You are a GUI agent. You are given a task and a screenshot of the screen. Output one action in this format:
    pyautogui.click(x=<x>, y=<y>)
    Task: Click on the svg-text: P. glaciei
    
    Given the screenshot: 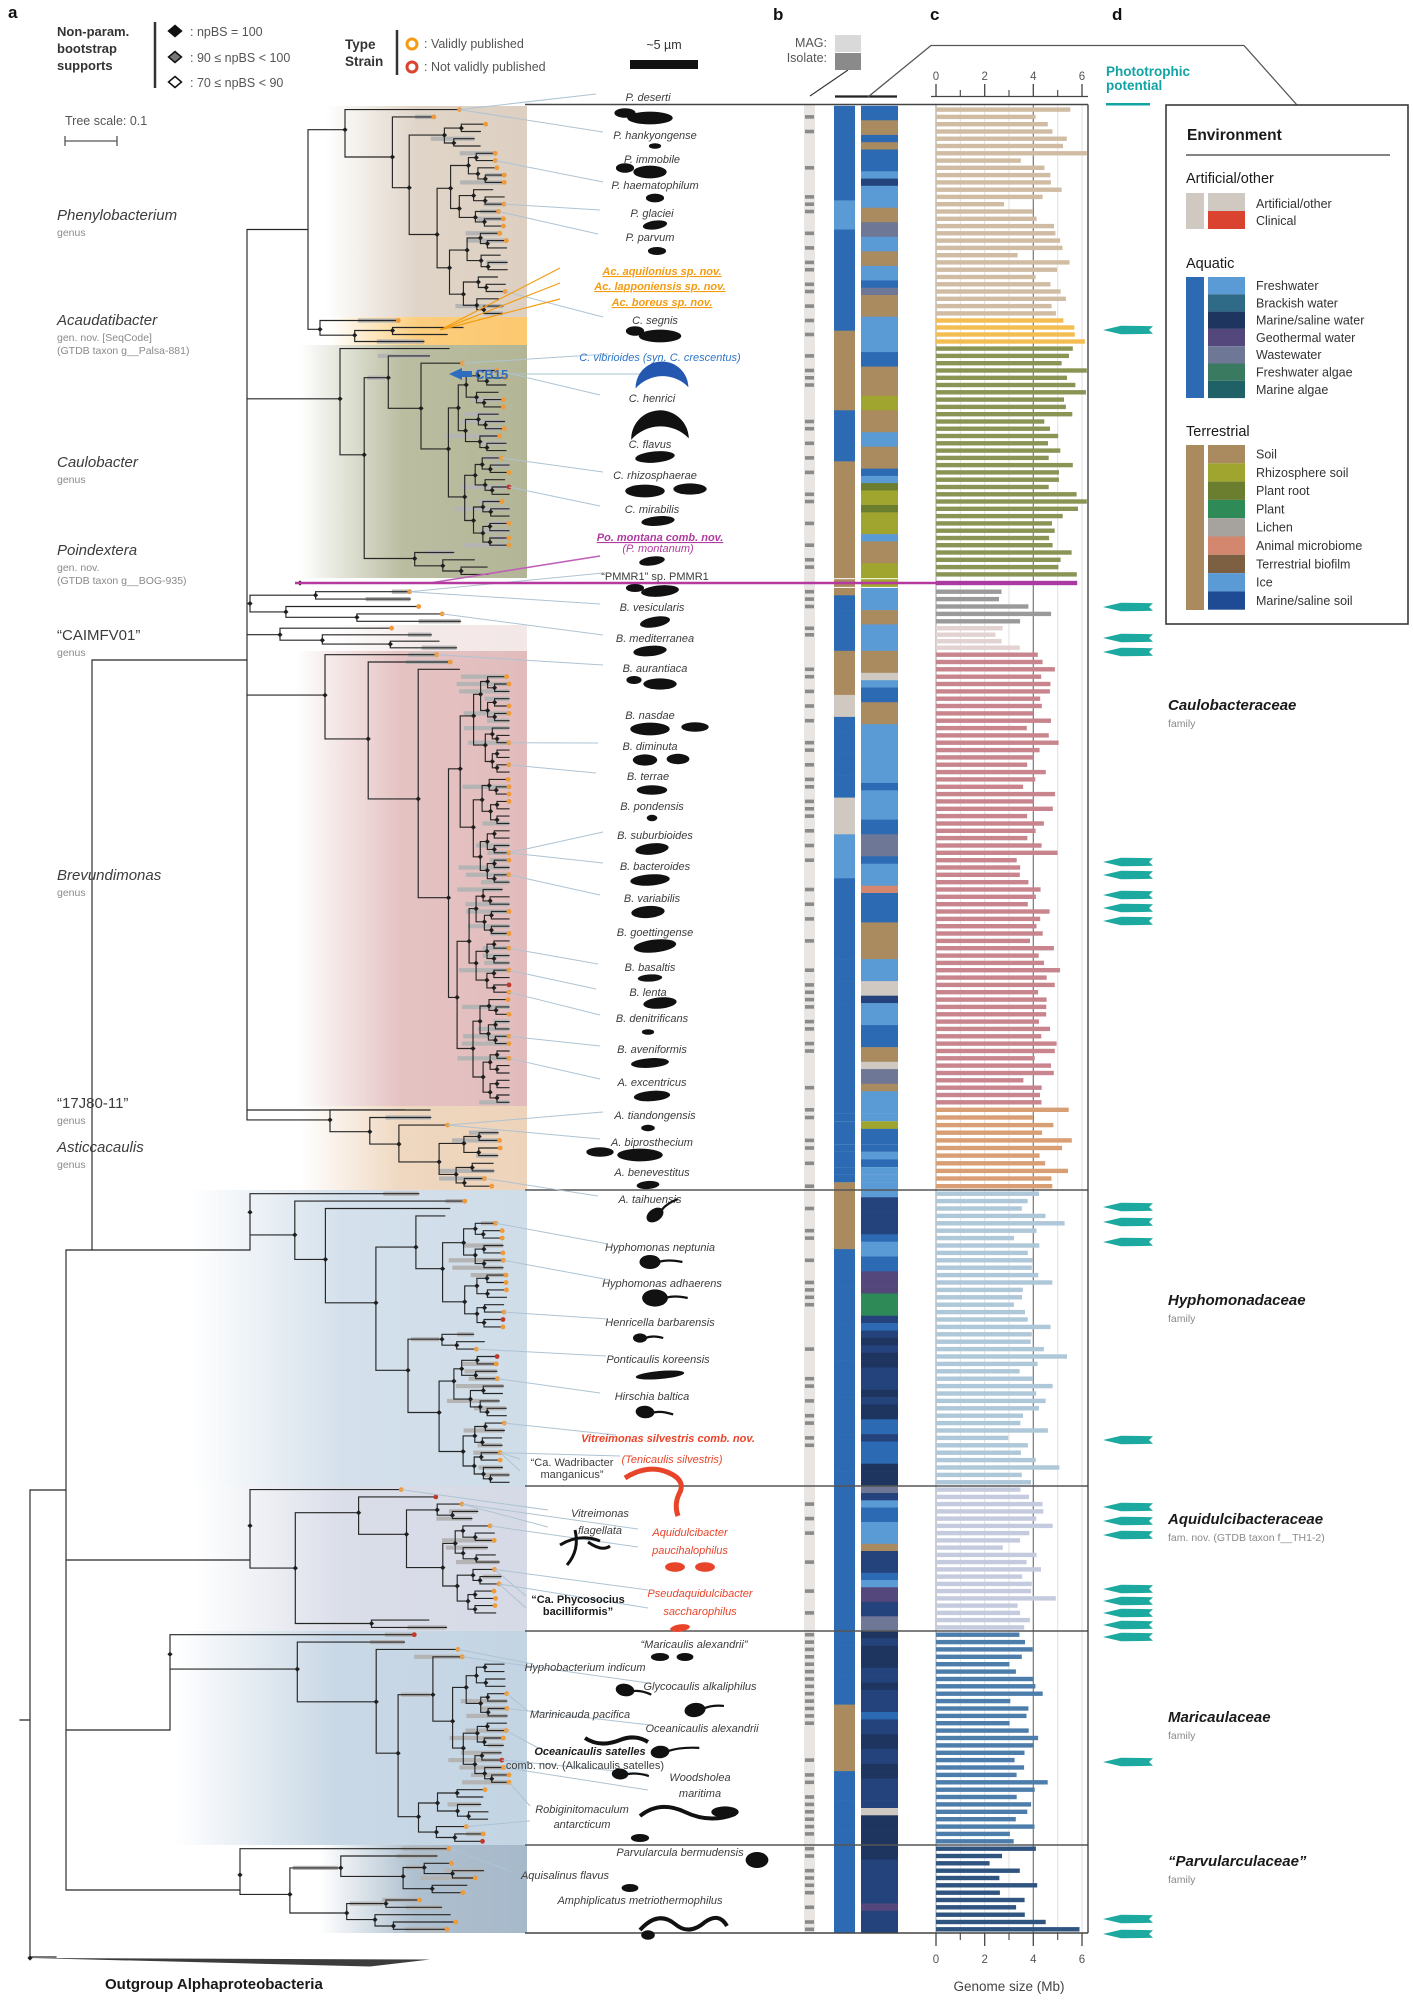 What is the action you would take?
    pyautogui.click(x=652, y=214)
    